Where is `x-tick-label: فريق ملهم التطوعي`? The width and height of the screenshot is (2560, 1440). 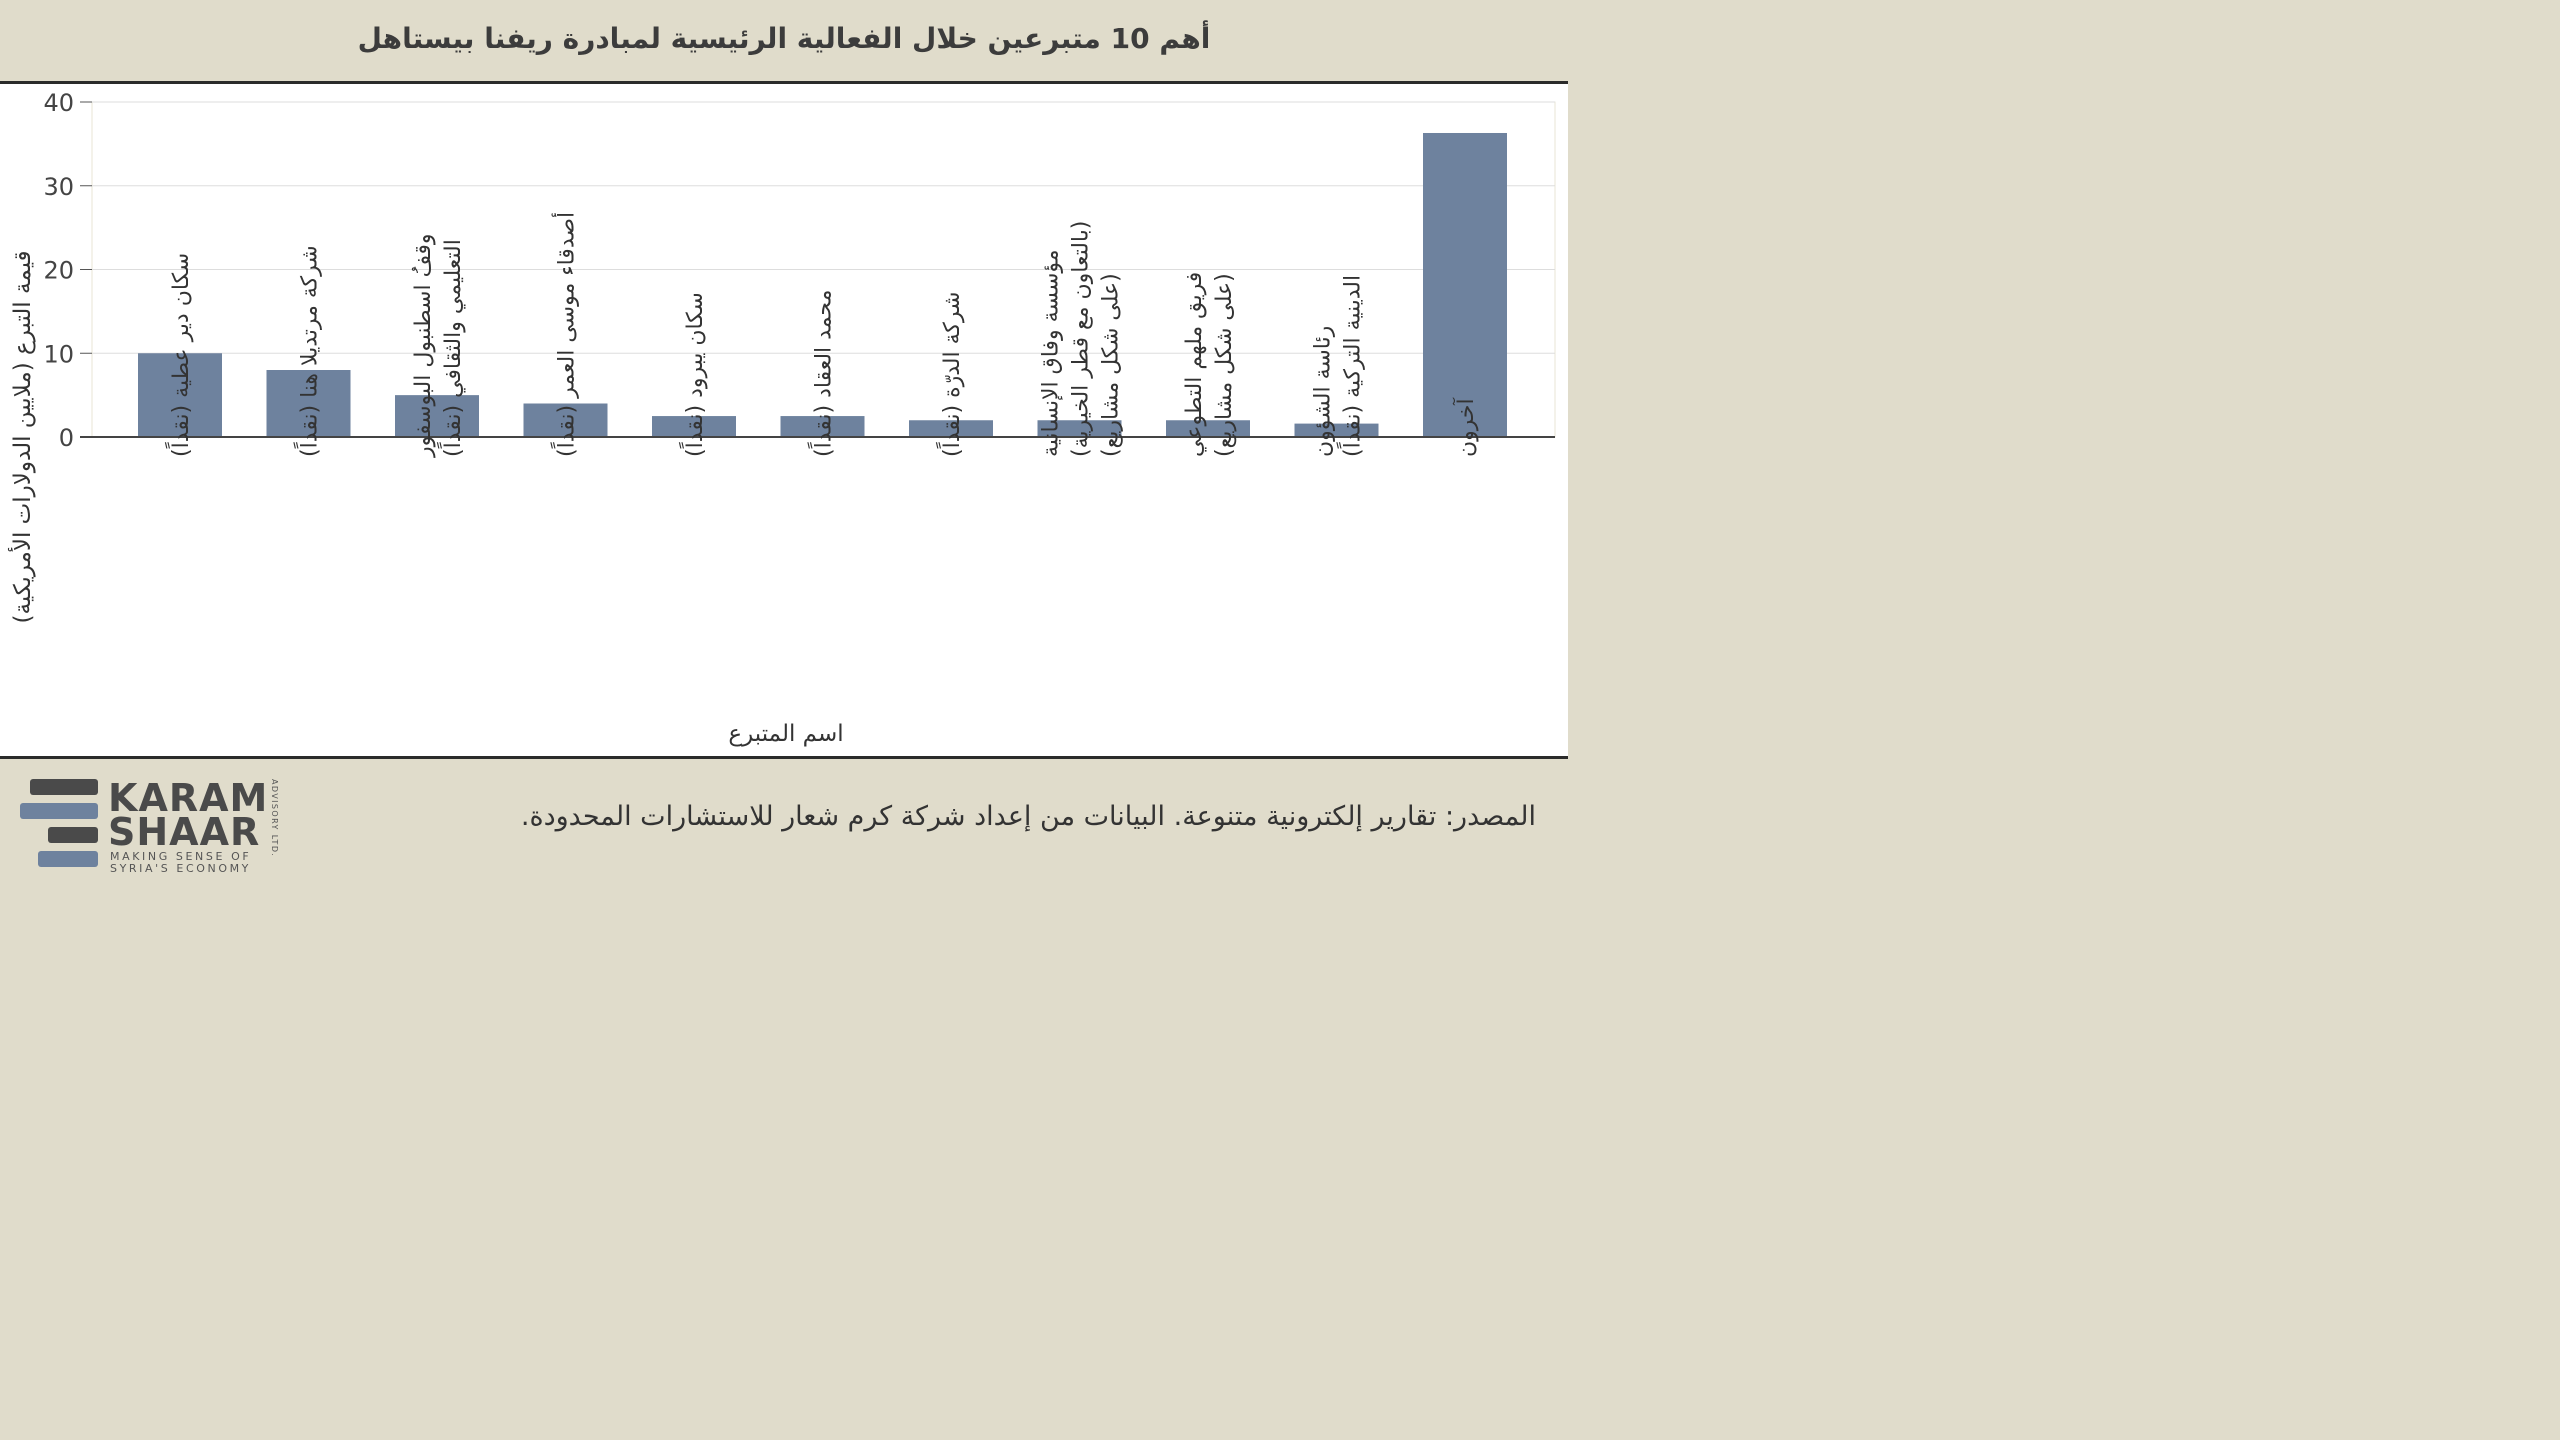 x-tick-label: فريق ملهم التطوعي is located at coordinates (1194, 364).